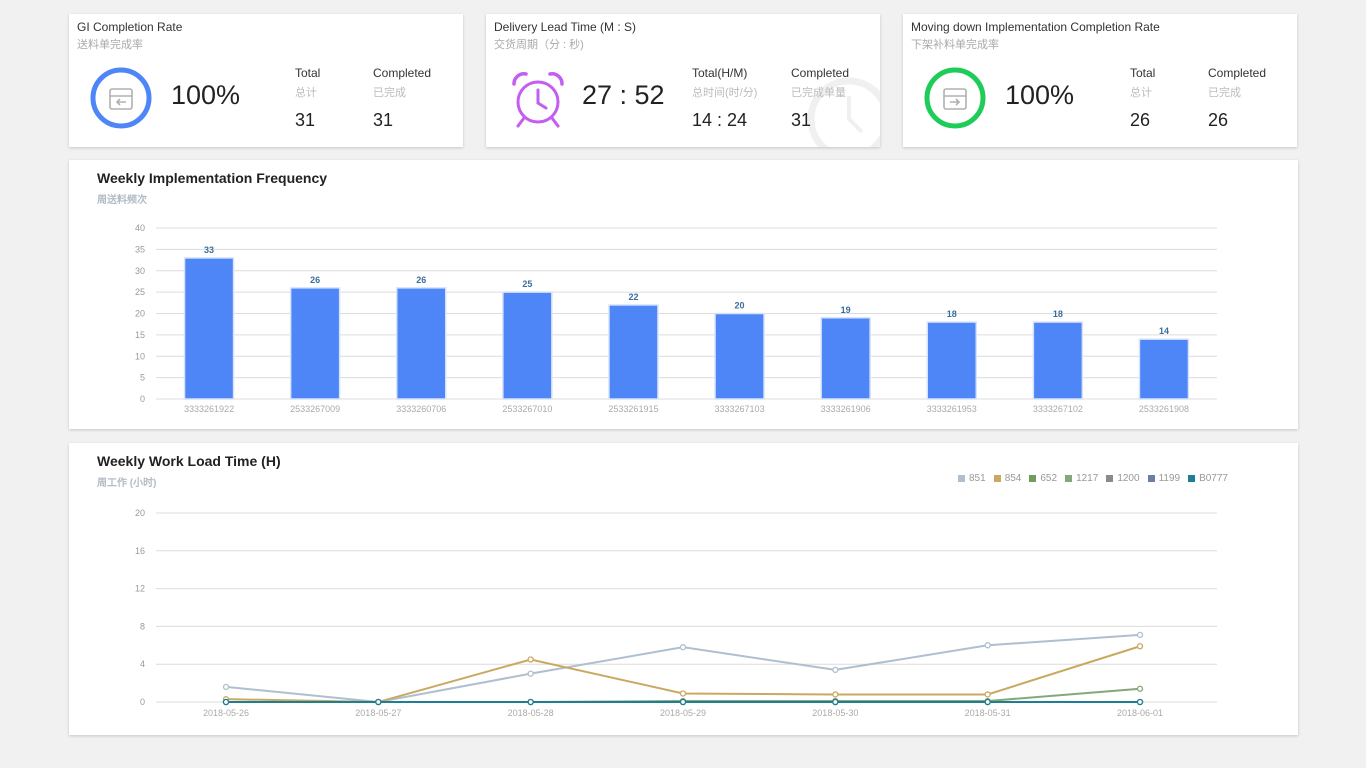  I want to click on legend-label: B0777, so click(1213, 478).